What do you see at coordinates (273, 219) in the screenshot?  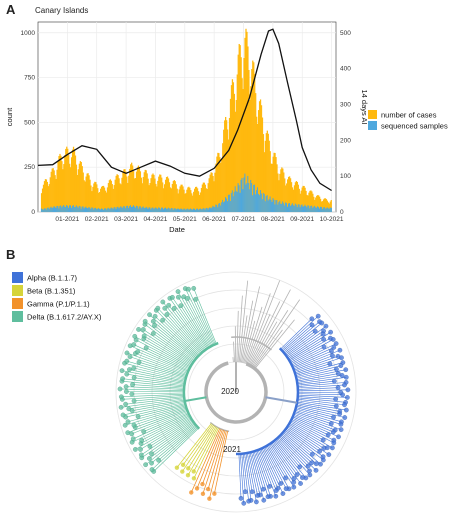 I see `x-tick-label: 08-2021` at bounding box center [273, 219].